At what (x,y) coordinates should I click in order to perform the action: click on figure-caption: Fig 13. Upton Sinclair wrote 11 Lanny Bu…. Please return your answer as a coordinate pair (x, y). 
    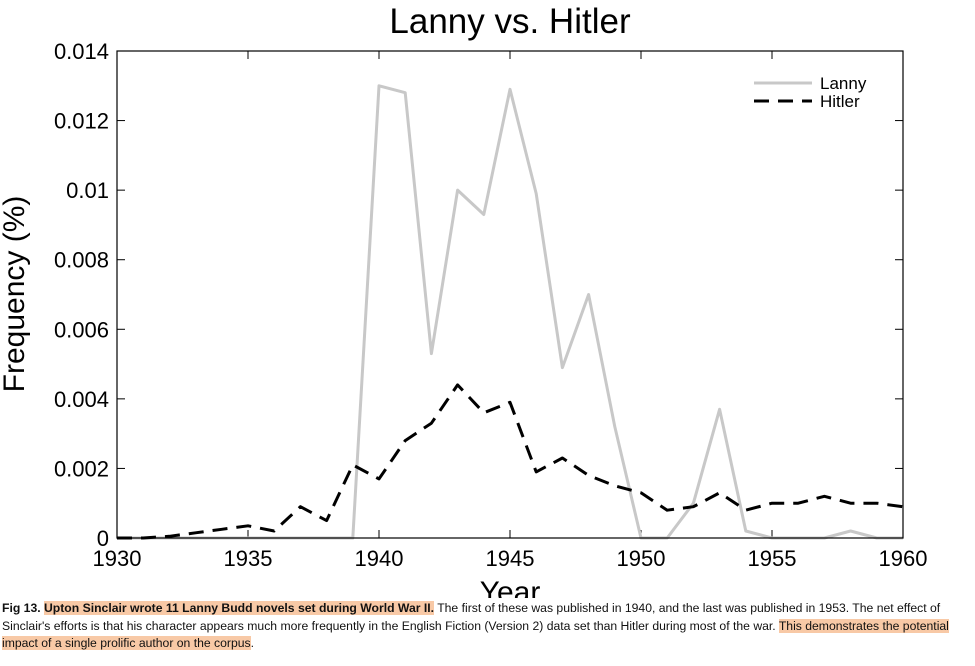
    Looking at the image, I should click on (486, 626).